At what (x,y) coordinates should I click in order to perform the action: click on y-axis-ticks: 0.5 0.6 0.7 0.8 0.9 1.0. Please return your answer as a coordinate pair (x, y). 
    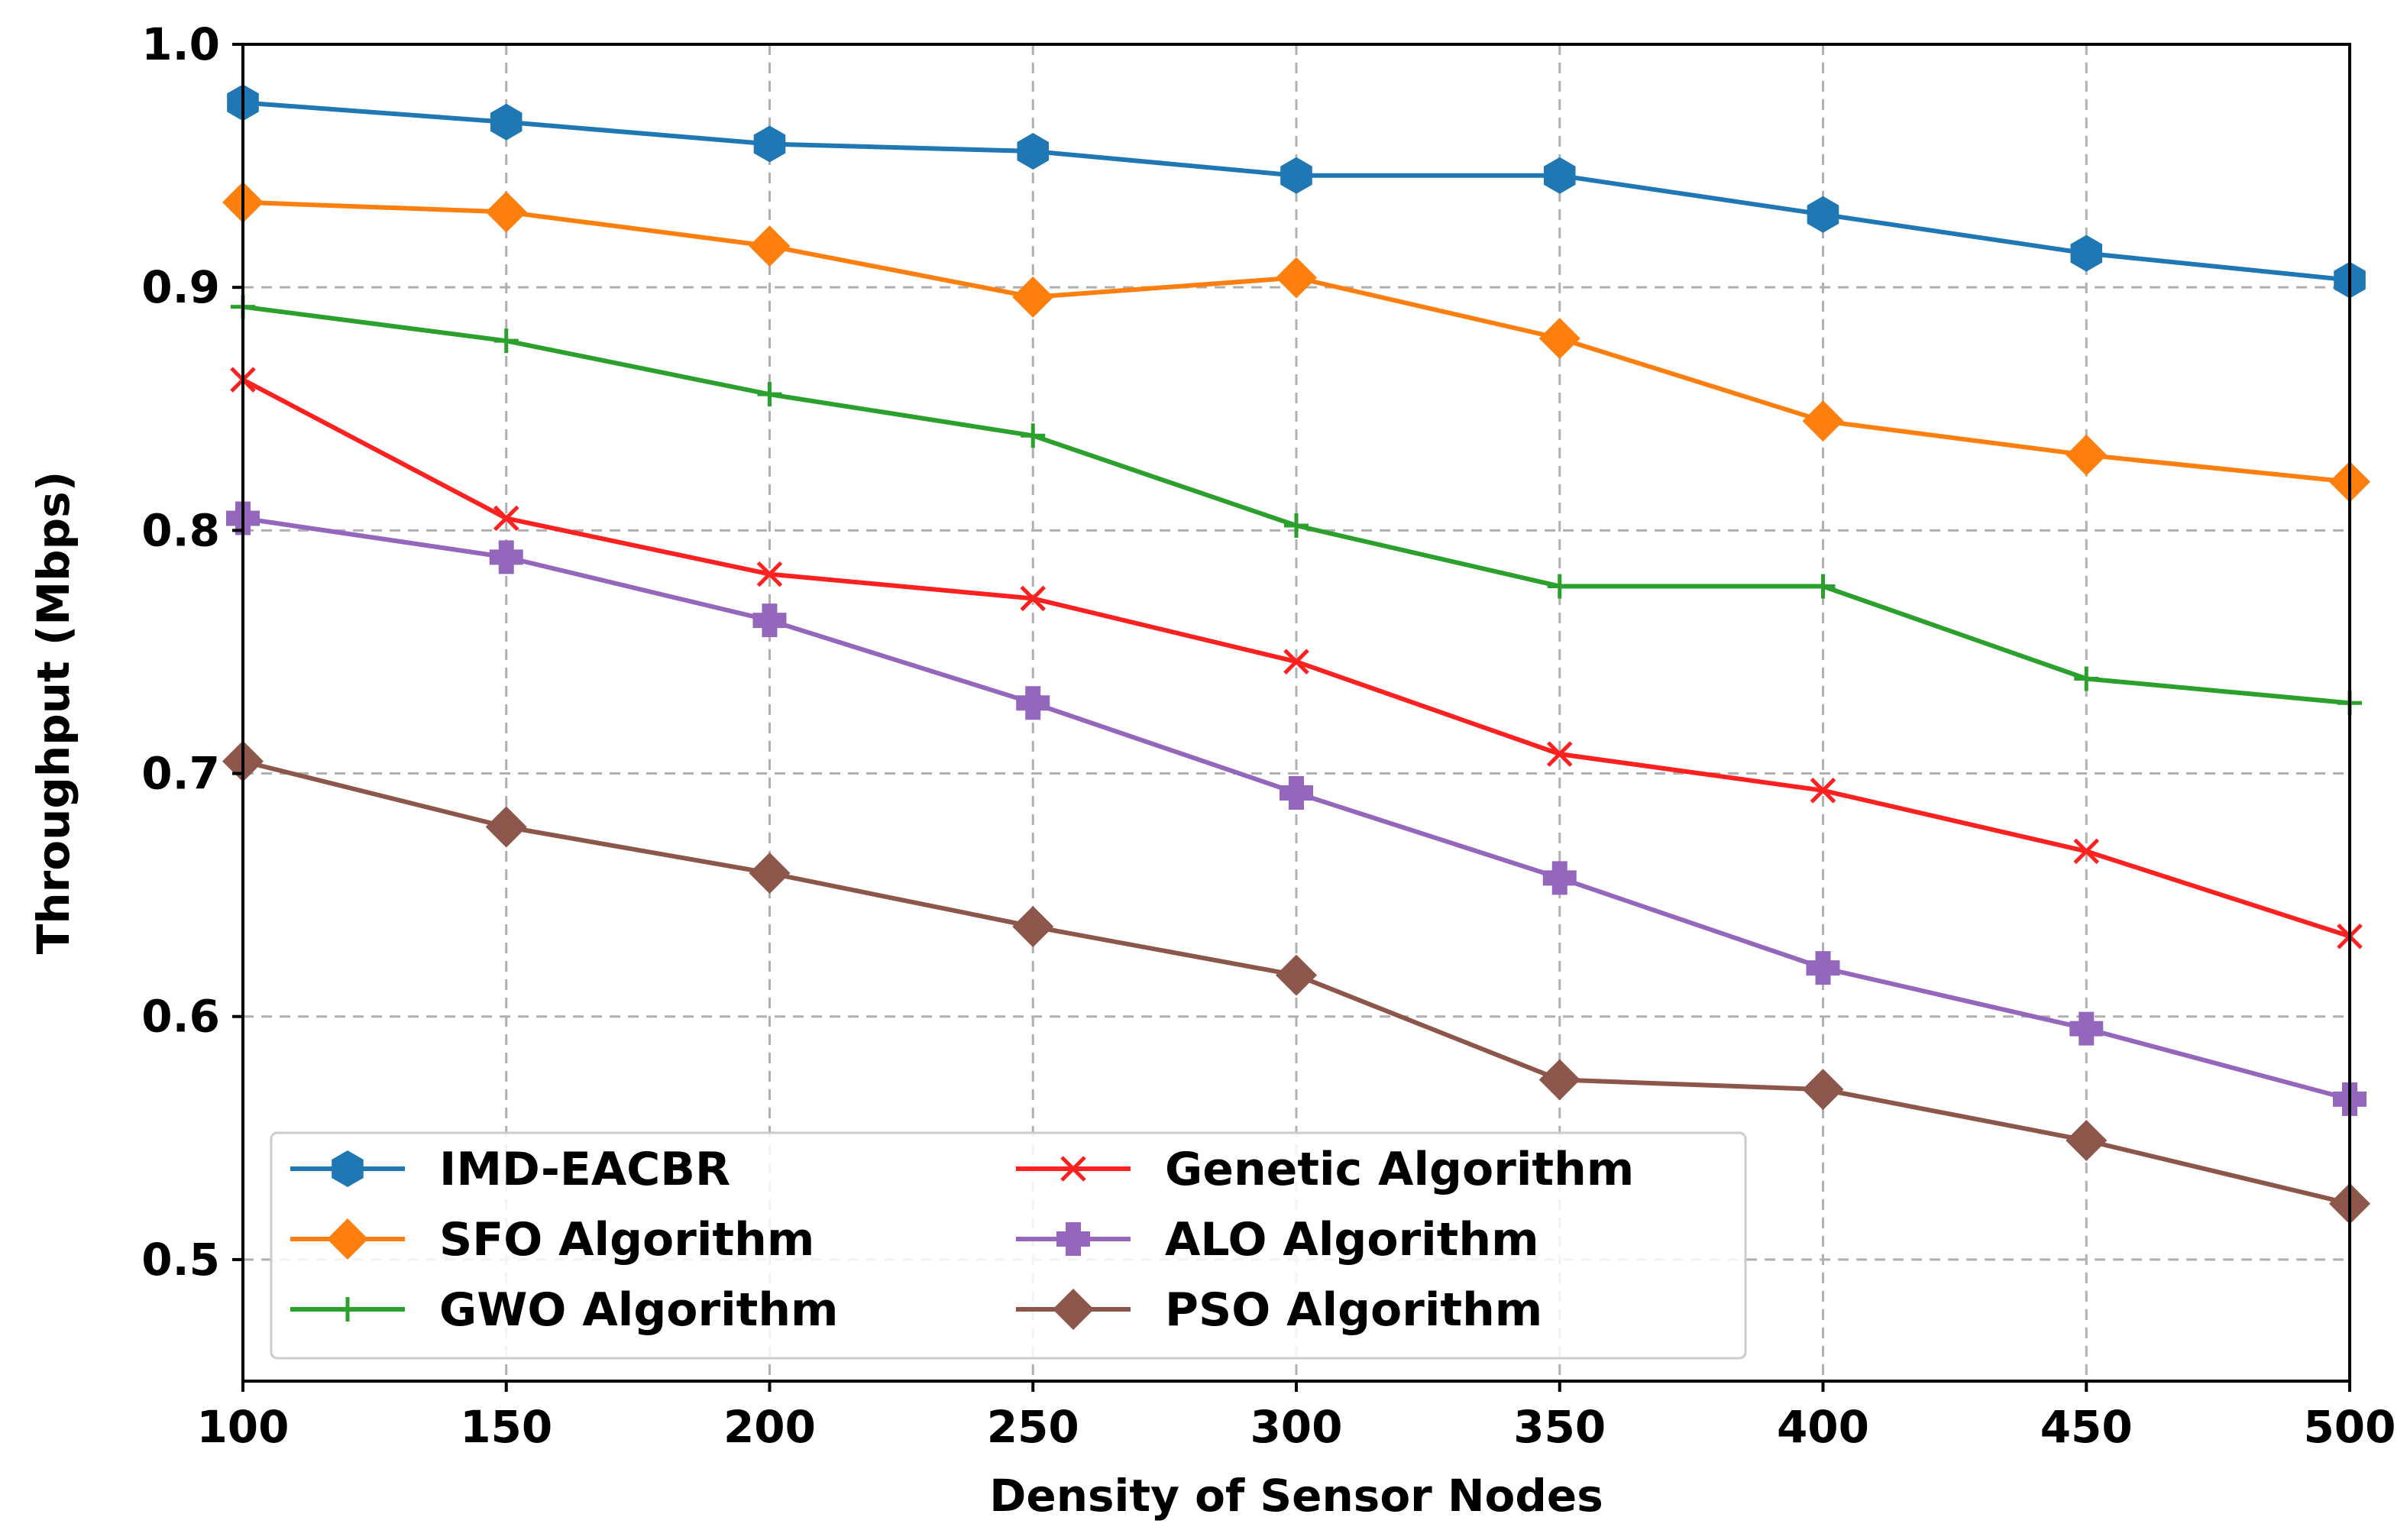
    Looking at the image, I should click on (192, 652).